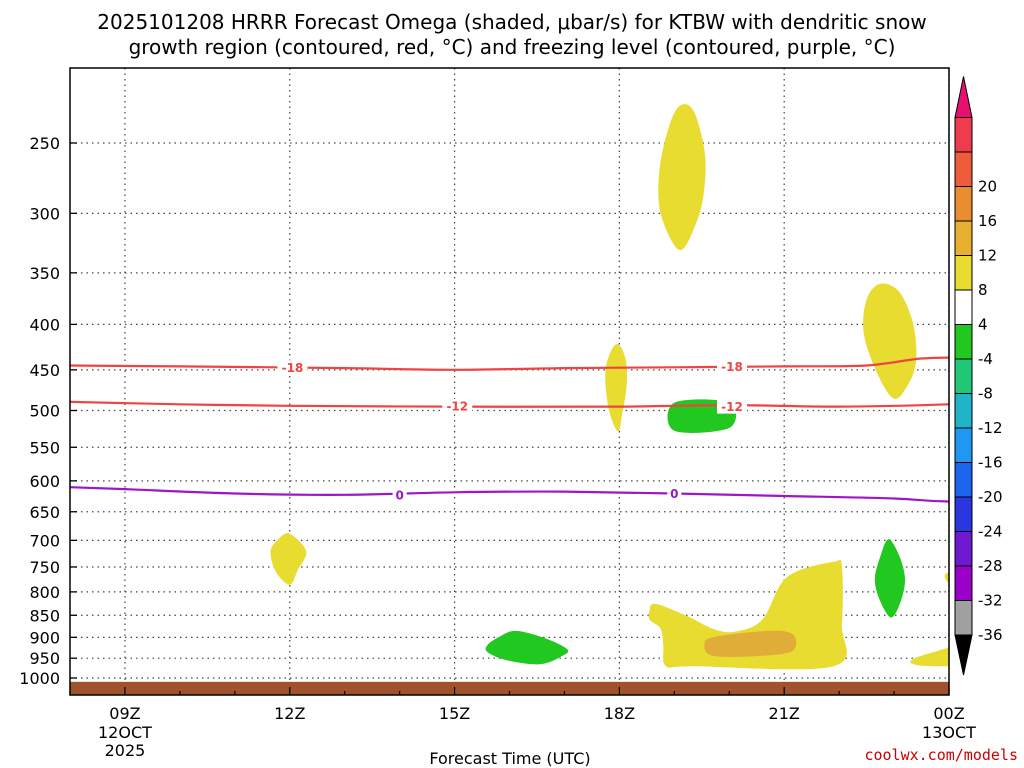  What do you see at coordinates (44, 637) in the screenshot?
I see `y-tick-label-900: 900` at bounding box center [44, 637].